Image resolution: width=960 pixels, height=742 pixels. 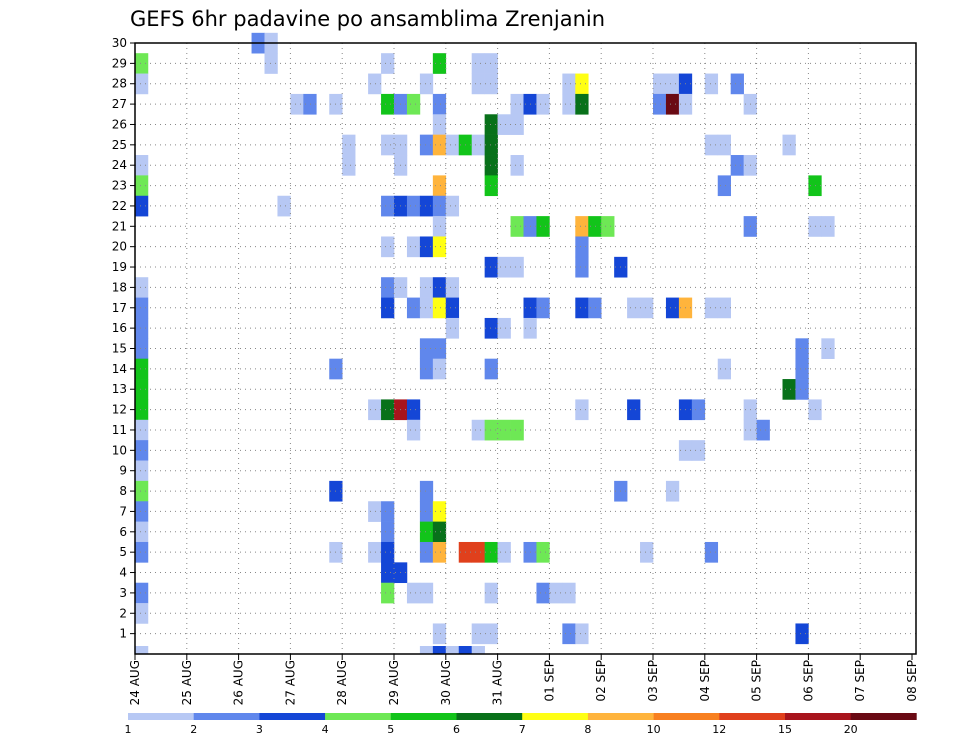 What do you see at coordinates (851, 729) in the screenshot?
I see `colorbar-label: 20` at bounding box center [851, 729].